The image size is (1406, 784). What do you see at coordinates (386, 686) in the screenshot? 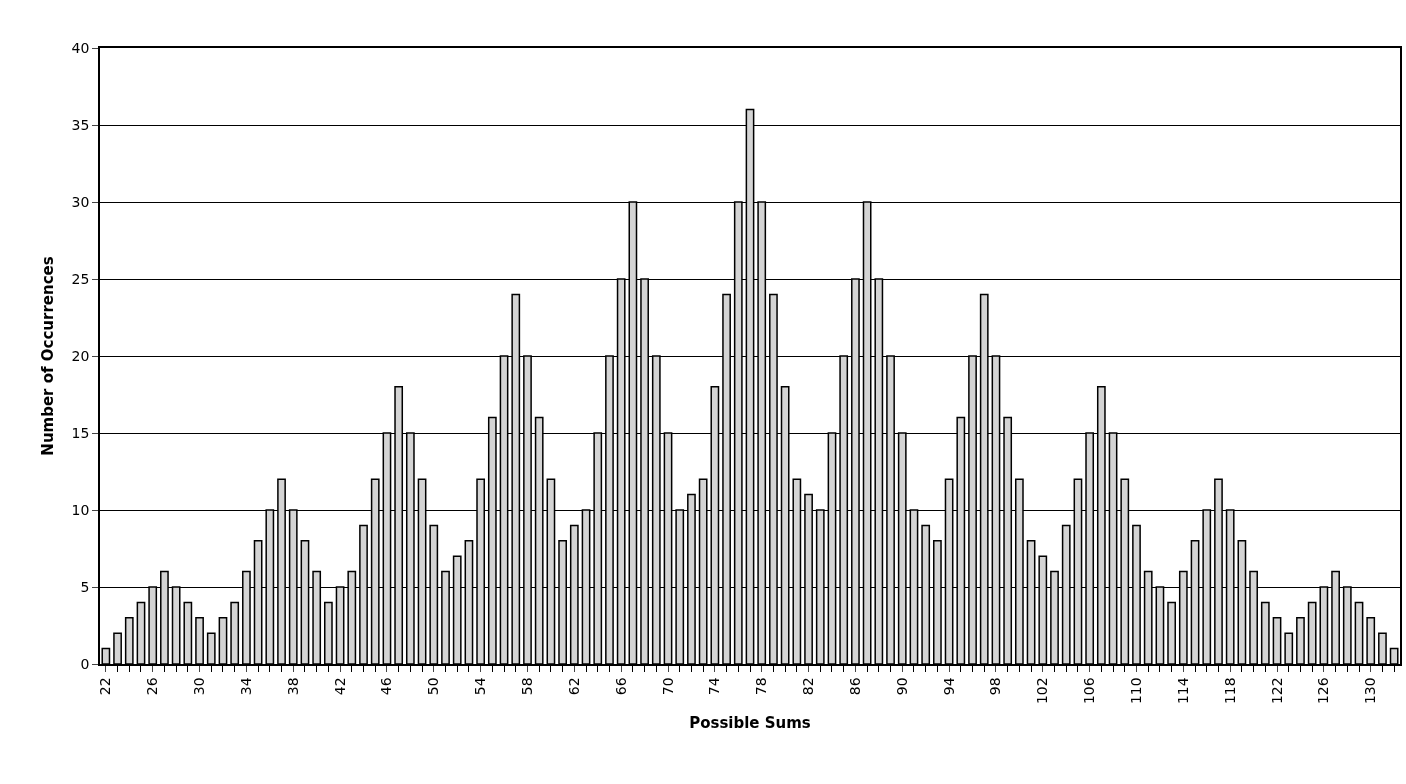
I see `x-tick-label: 46` at bounding box center [386, 686].